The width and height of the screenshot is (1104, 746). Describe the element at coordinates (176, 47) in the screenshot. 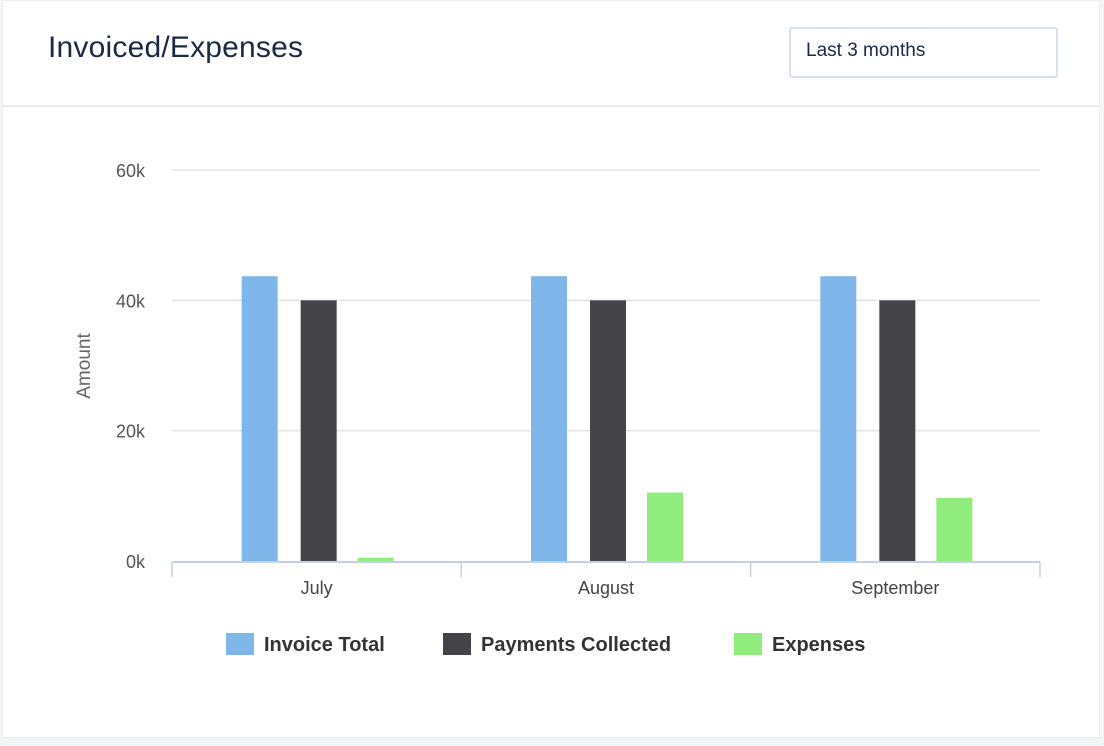

I see `card-title: Invoiced/Expenses` at that location.